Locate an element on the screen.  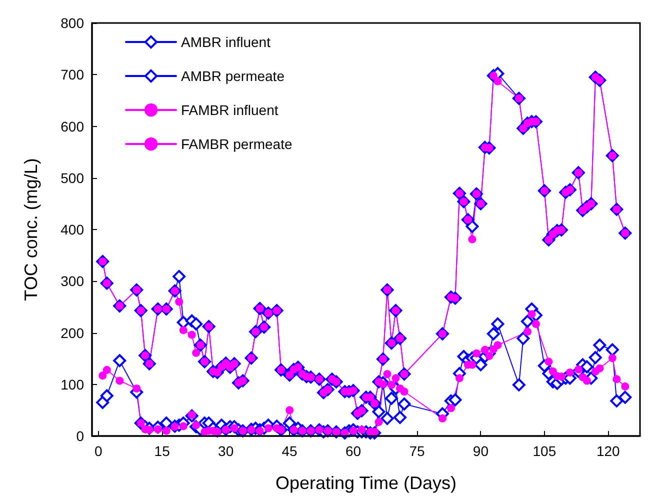
y-tick-label: 400 is located at coordinates (72, 230).